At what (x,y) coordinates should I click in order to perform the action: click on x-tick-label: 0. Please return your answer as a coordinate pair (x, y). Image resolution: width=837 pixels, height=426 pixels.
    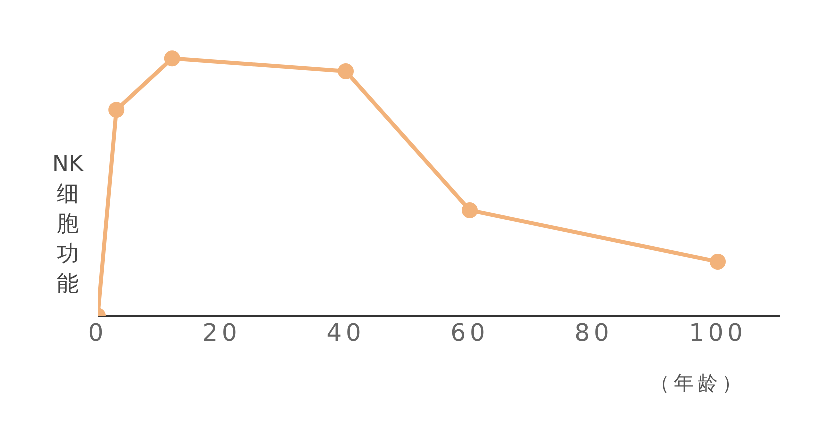
    Looking at the image, I should click on (98, 333).